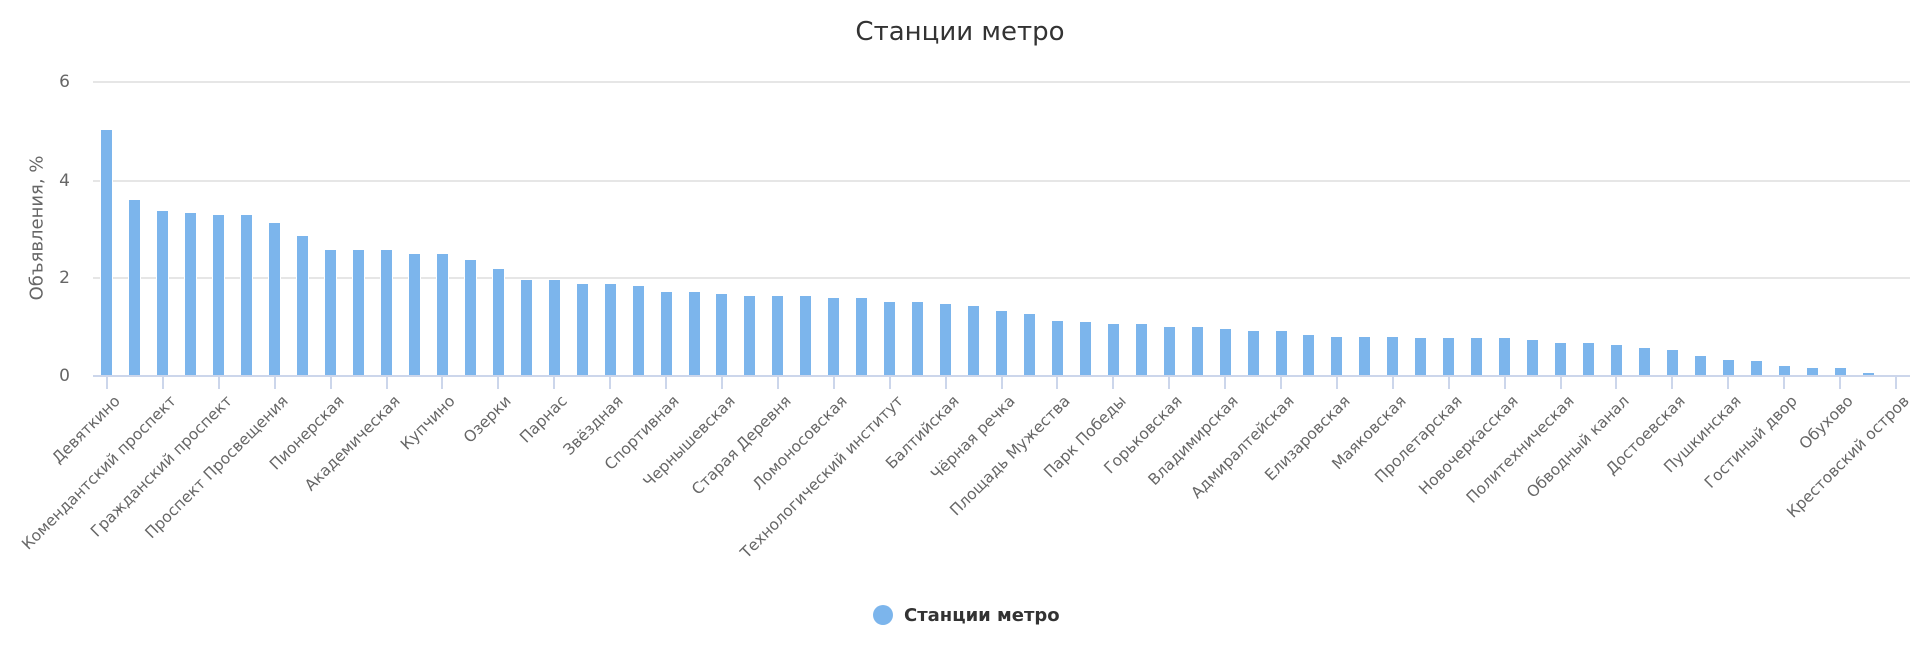  I want to click on x-axis-label: Парнас, so click(543, 419).